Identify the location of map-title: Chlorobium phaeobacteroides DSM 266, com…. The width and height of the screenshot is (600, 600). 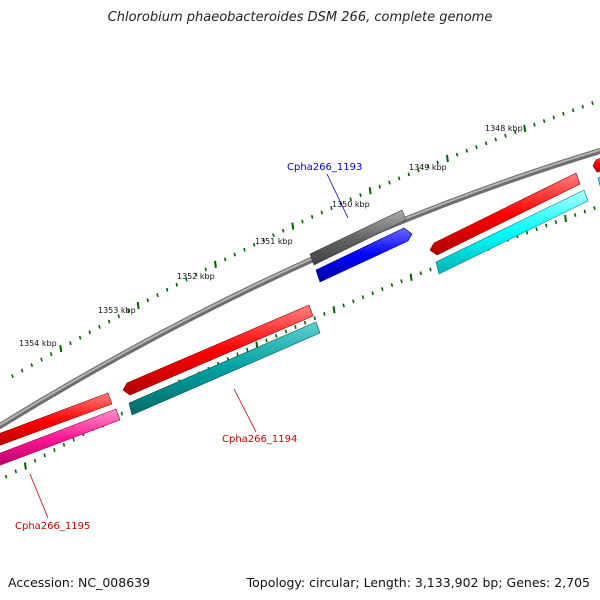
(300, 17).